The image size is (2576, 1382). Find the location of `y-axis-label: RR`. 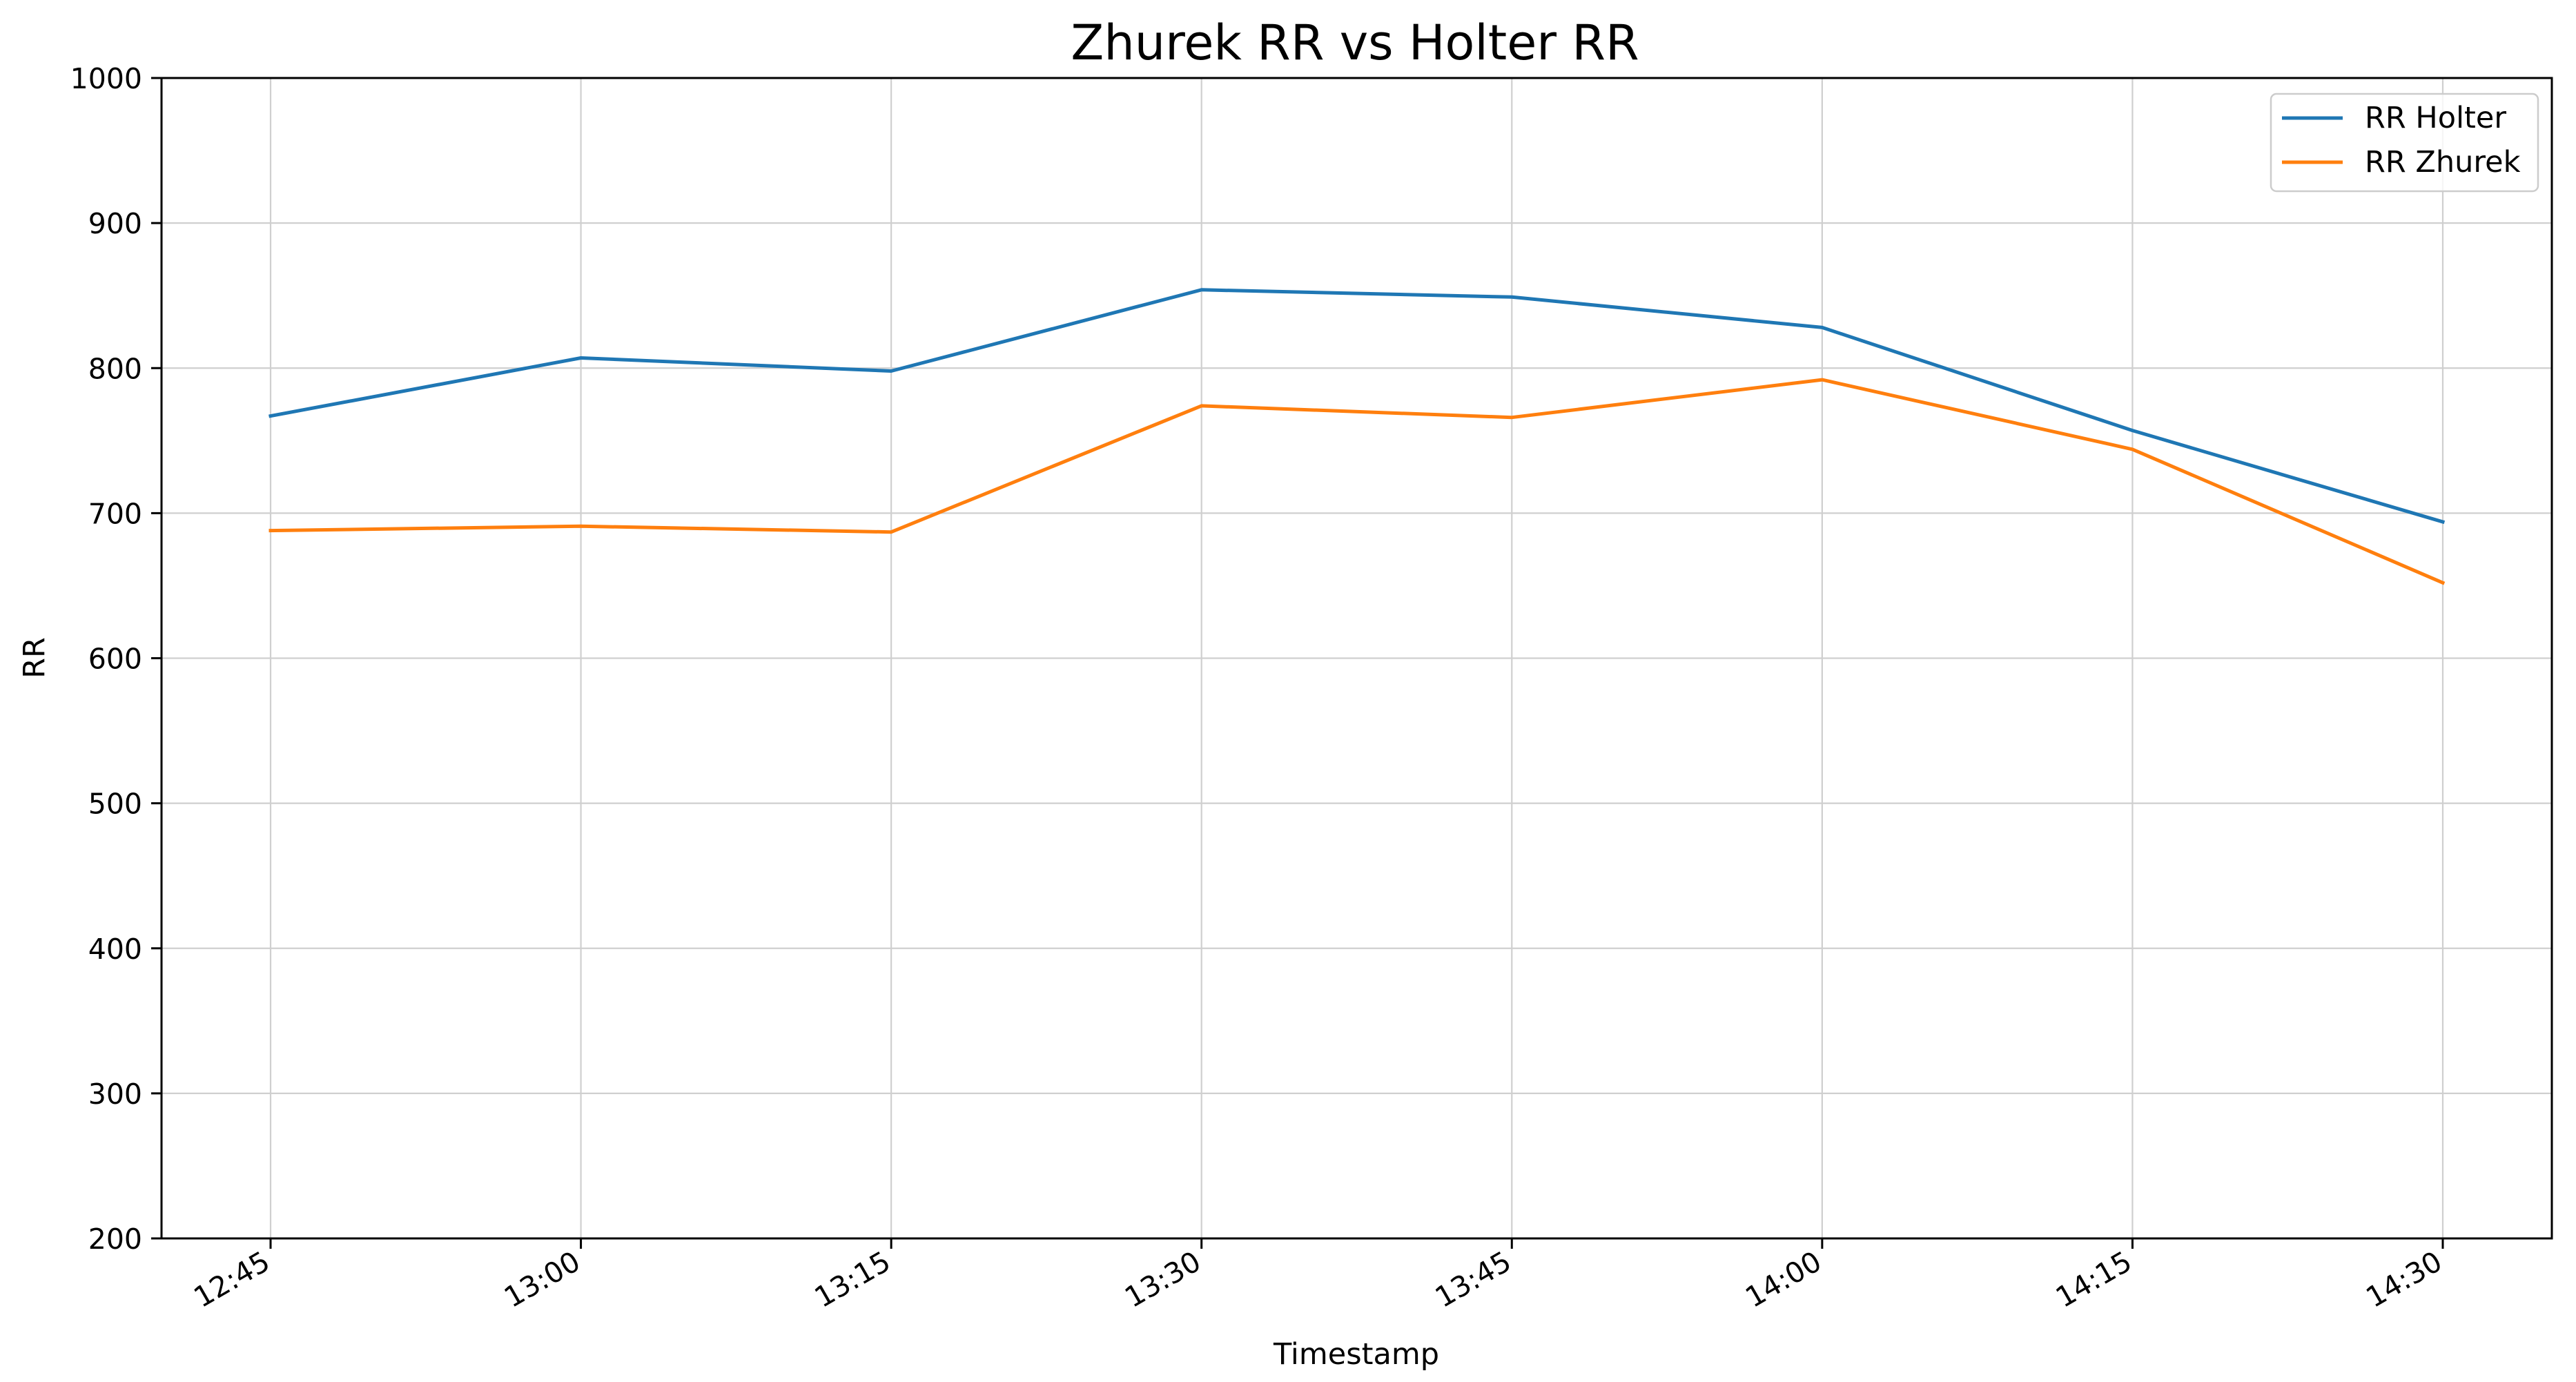

y-axis-label: RR is located at coordinates (34, 658).